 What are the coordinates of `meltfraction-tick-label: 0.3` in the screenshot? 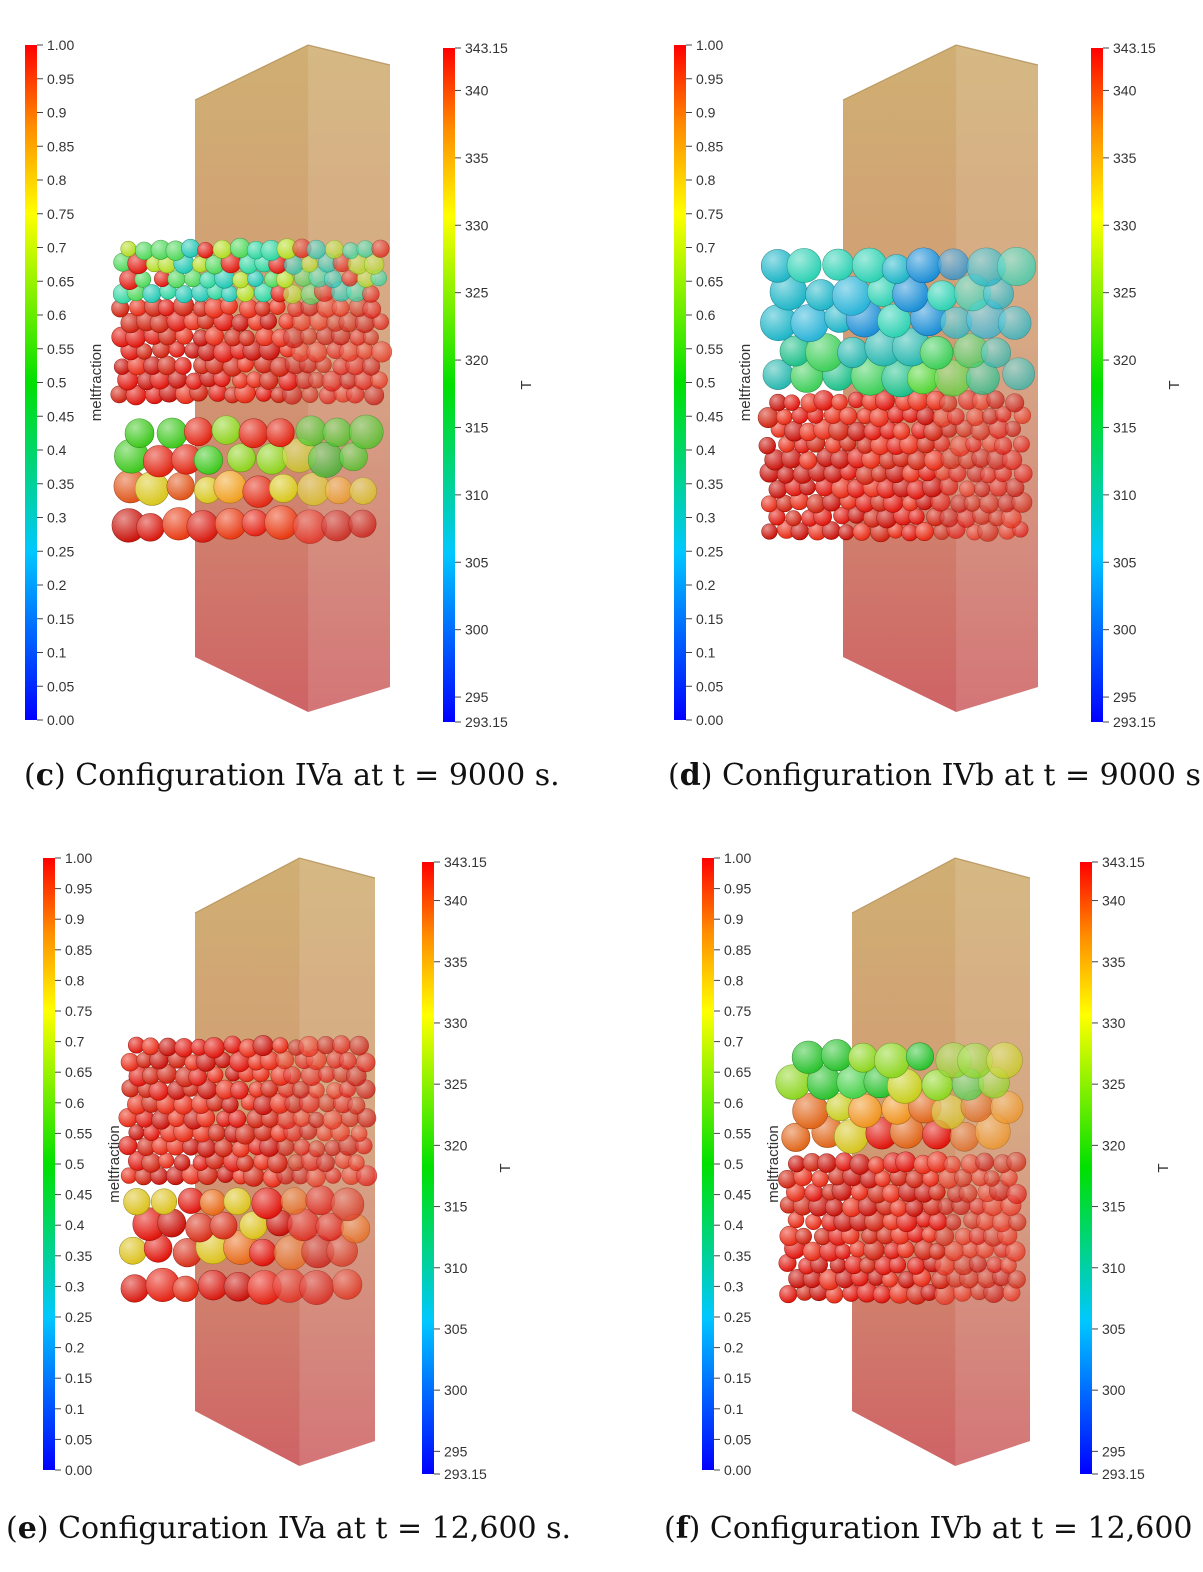 It's located at (57, 518).